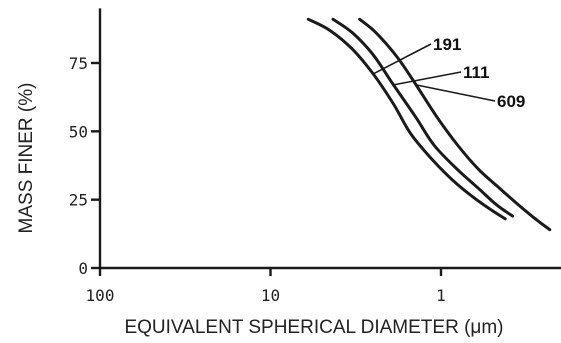 Image resolution: width=561 pixels, height=343 pixels. I want to click on x-tick-label: 100, so click(100, 295).